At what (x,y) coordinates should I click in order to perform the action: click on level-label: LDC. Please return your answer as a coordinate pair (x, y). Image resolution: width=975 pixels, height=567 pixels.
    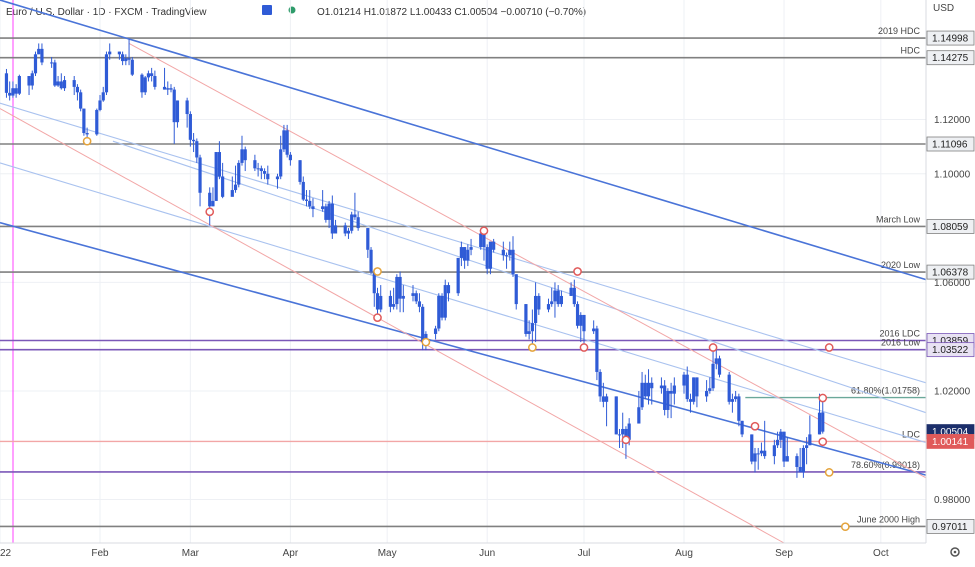
    Looking at the image, I should click on (911, 434).